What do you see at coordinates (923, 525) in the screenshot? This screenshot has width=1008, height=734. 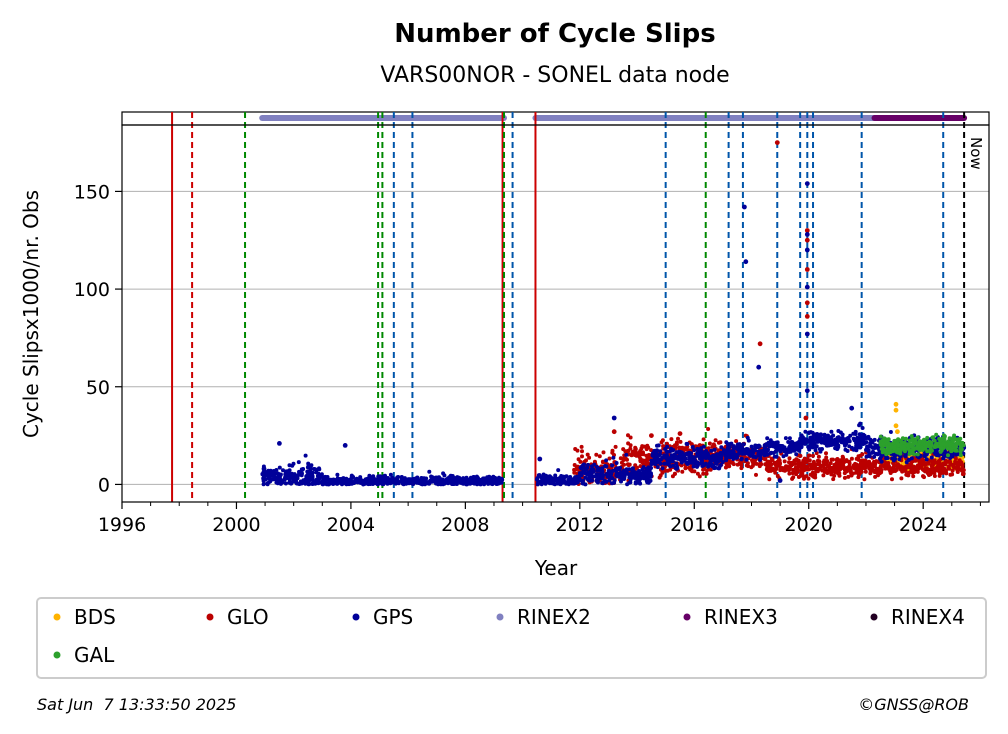 I see `x-tick-label: 2024` at bounding box center [923, 525].